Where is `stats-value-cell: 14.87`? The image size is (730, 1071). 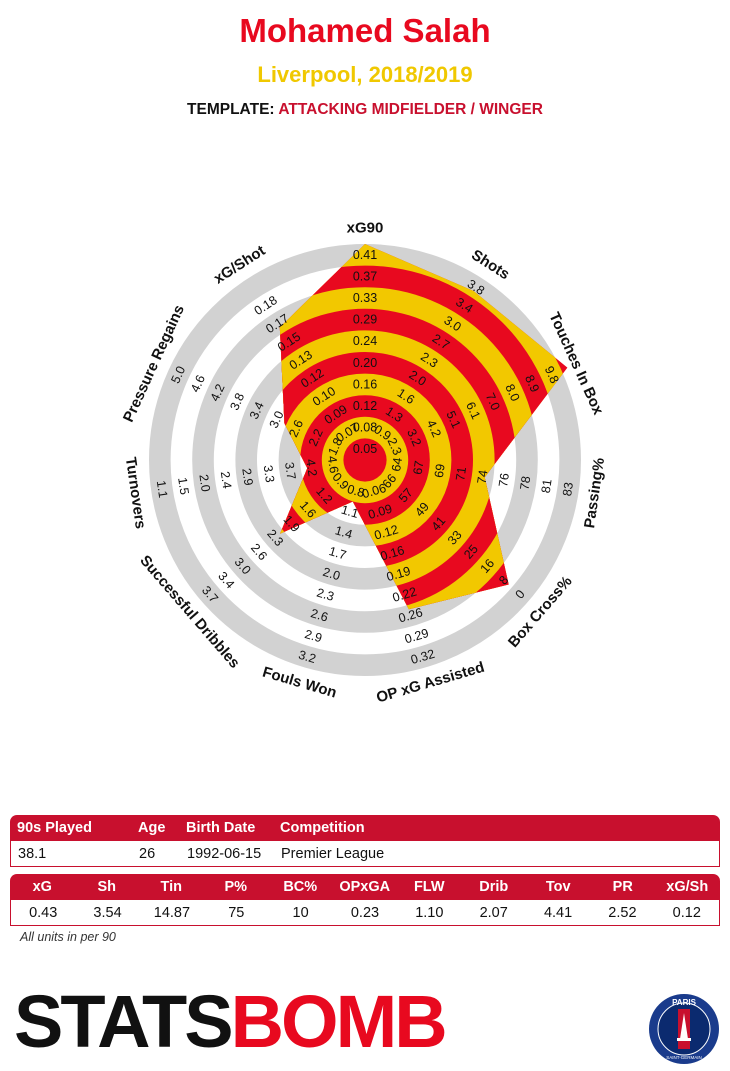 stats-value-cell: 14.87 is located at coordinates (172, 912).